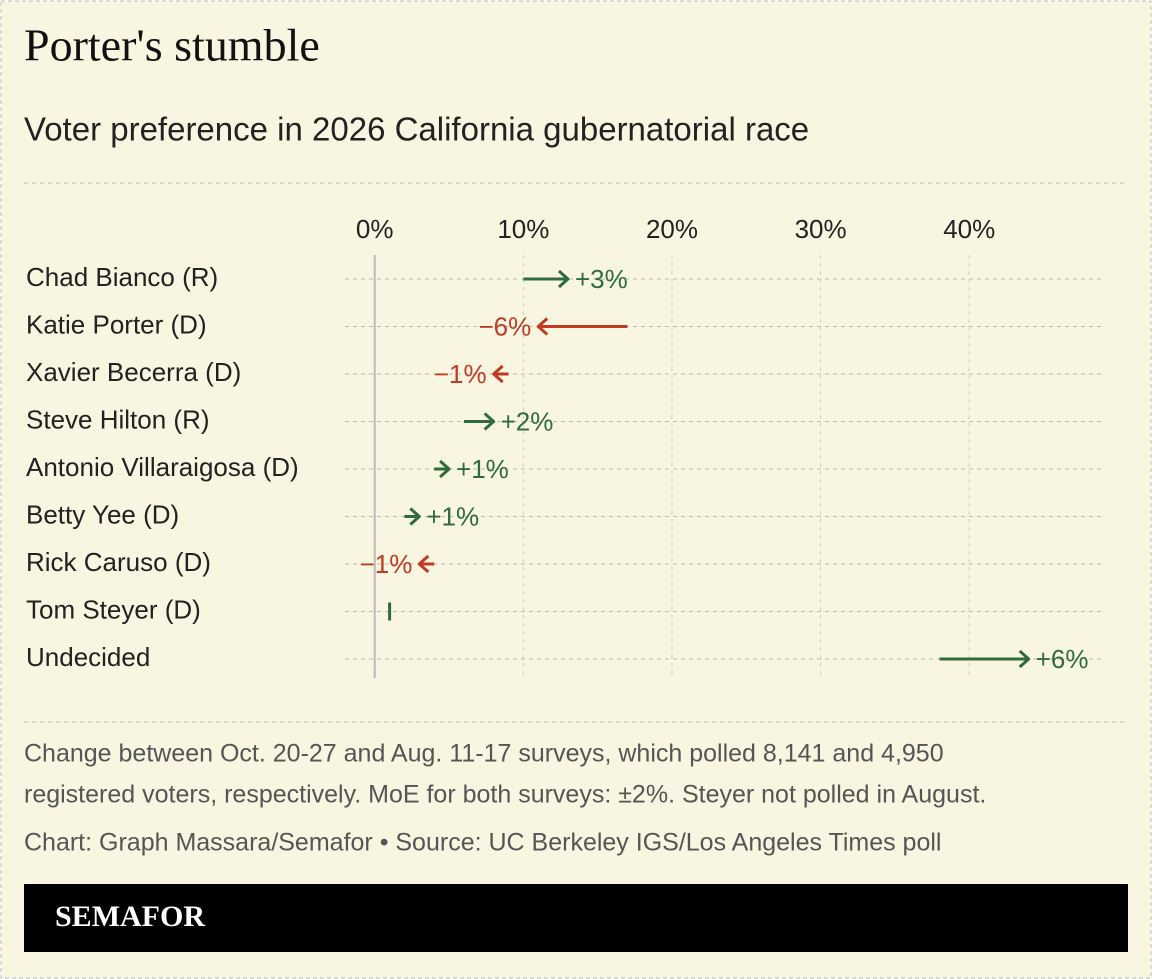  Describe the element at coordinates (172, 45) in the screenshot. I see `chart-title: Porter's stumble` at that location.